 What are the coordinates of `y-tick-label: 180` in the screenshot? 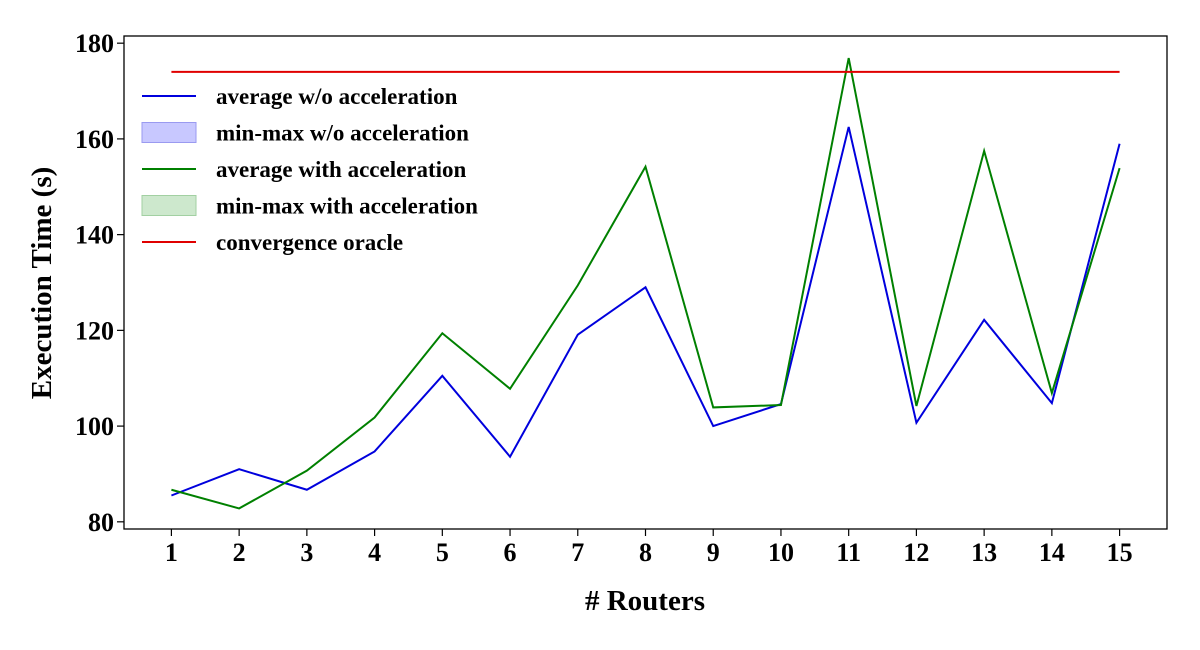 It's located at (94, 43).